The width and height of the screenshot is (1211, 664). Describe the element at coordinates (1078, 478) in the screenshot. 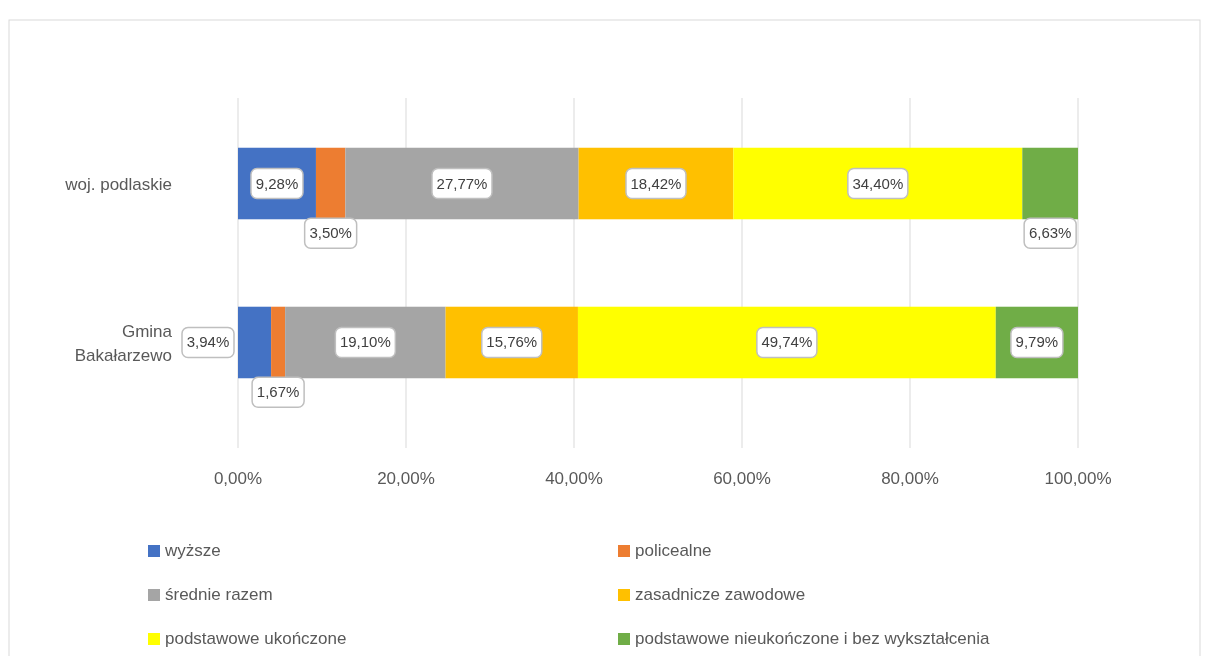

I see `x-tick-label: 100,00%` at that location.